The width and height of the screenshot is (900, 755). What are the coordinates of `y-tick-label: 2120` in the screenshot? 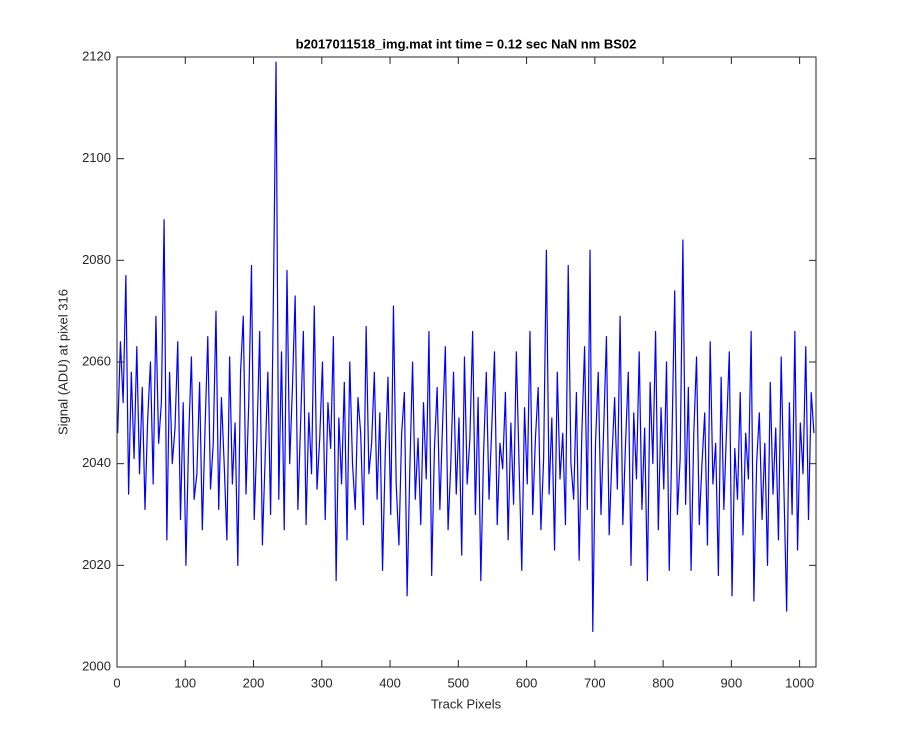 It's located at (96, 55).